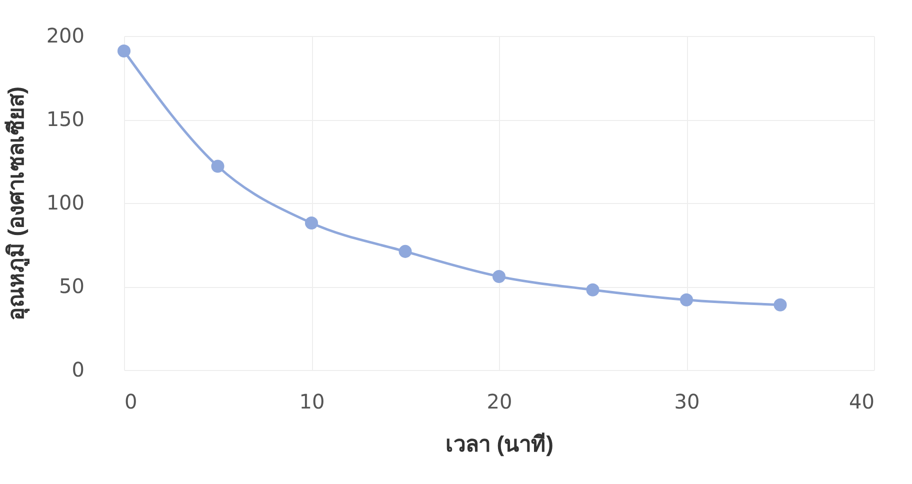 The height and width of the screenshot is (484, 912). What do you see at coordinates (65, 36) in the screenshot?
I see `y-tick-label: 200` at bounding box center [65, 36].